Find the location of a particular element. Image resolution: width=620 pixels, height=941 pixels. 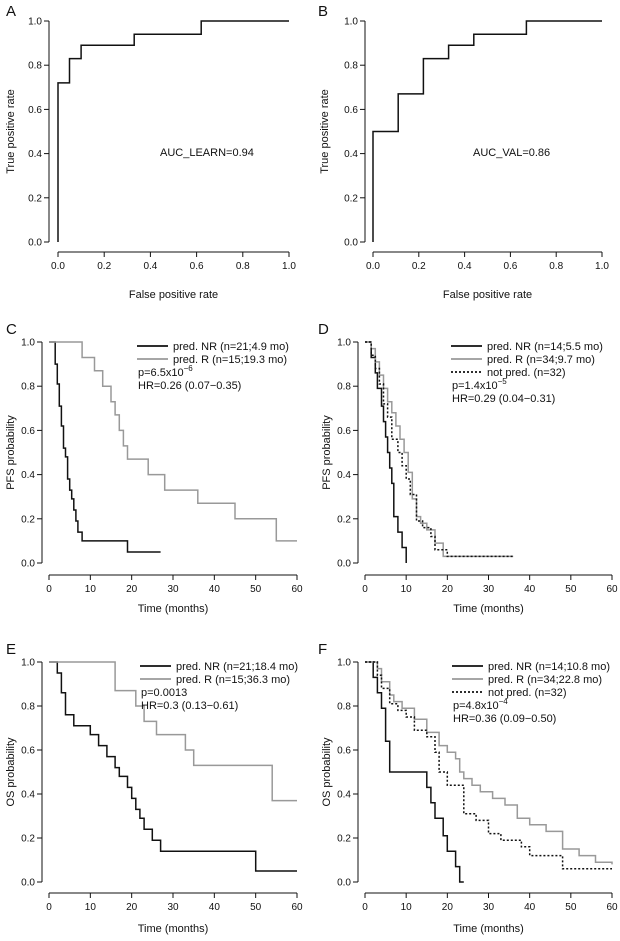

chart-e-x-tick-label: 0 is located at coordinates (49, 907).